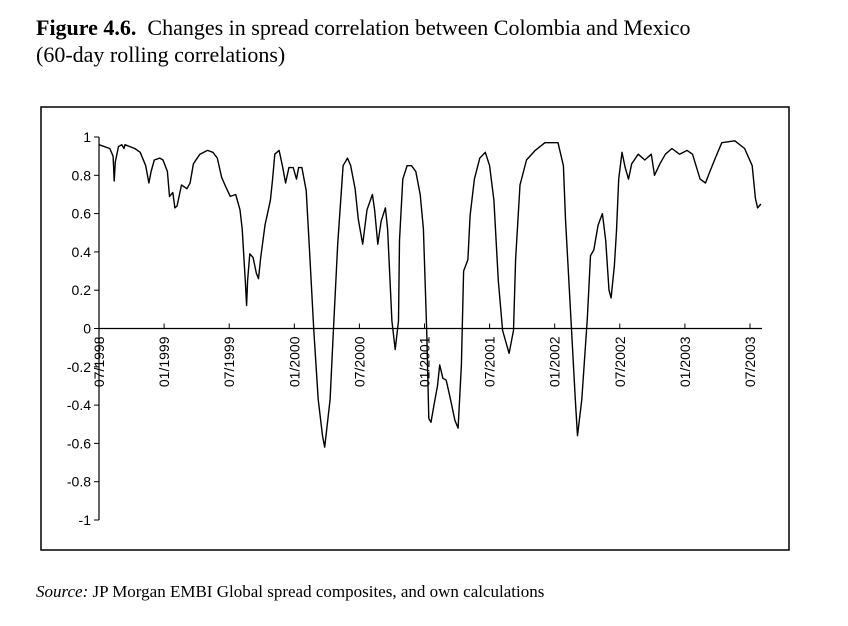 This screenshot has height=626, width=848. Describe the element at coordinates (87, 329) in the screenshot. I see `y-tick-label: 0` at that location.